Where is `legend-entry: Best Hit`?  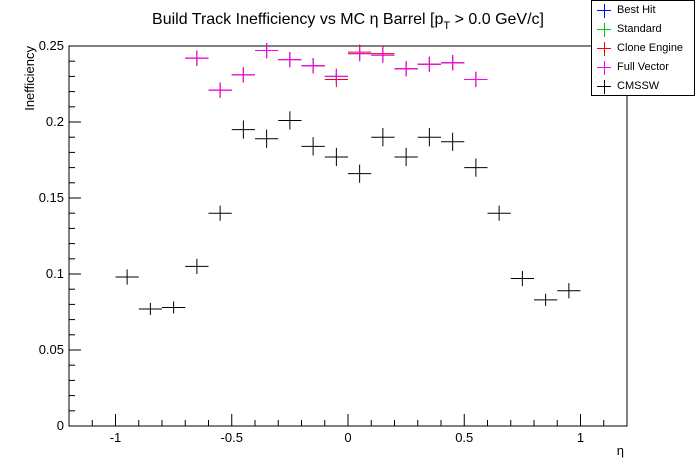
legend-entry: Best Hit is located at coordinates (643, 10).